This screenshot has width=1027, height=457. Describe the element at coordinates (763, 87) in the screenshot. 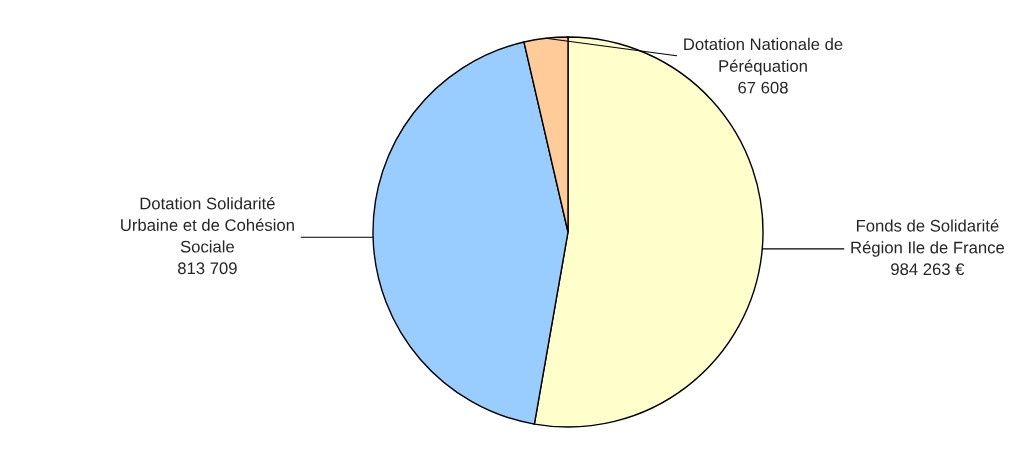

I see `data-label: 67 608` at that location.